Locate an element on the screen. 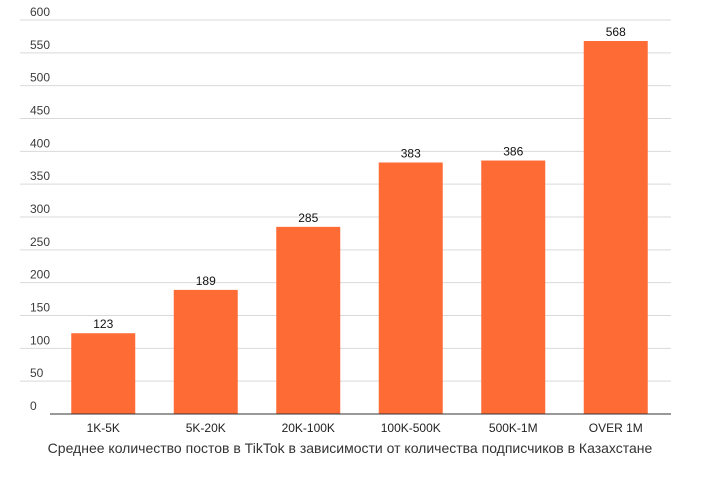  x-tick-label: 500K-1M is located at coordinates (513, 428).